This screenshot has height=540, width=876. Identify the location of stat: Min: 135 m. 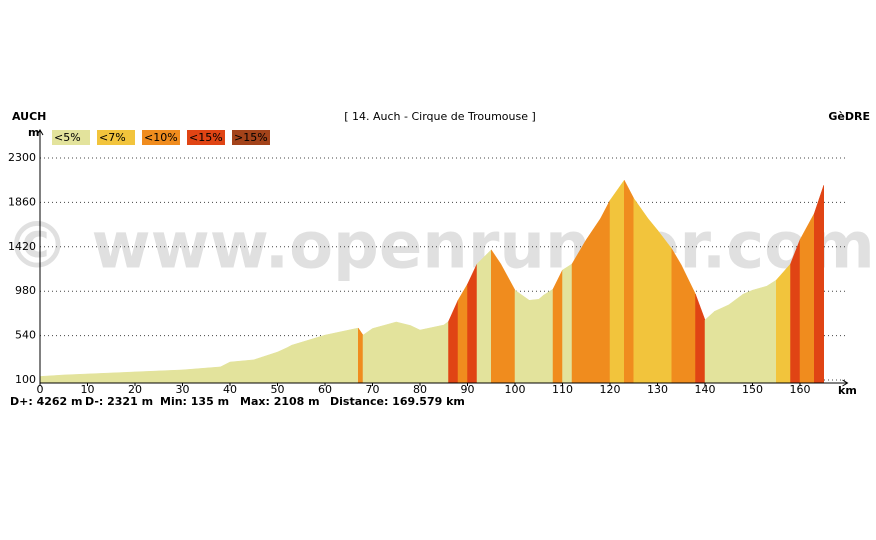
(194, 401).